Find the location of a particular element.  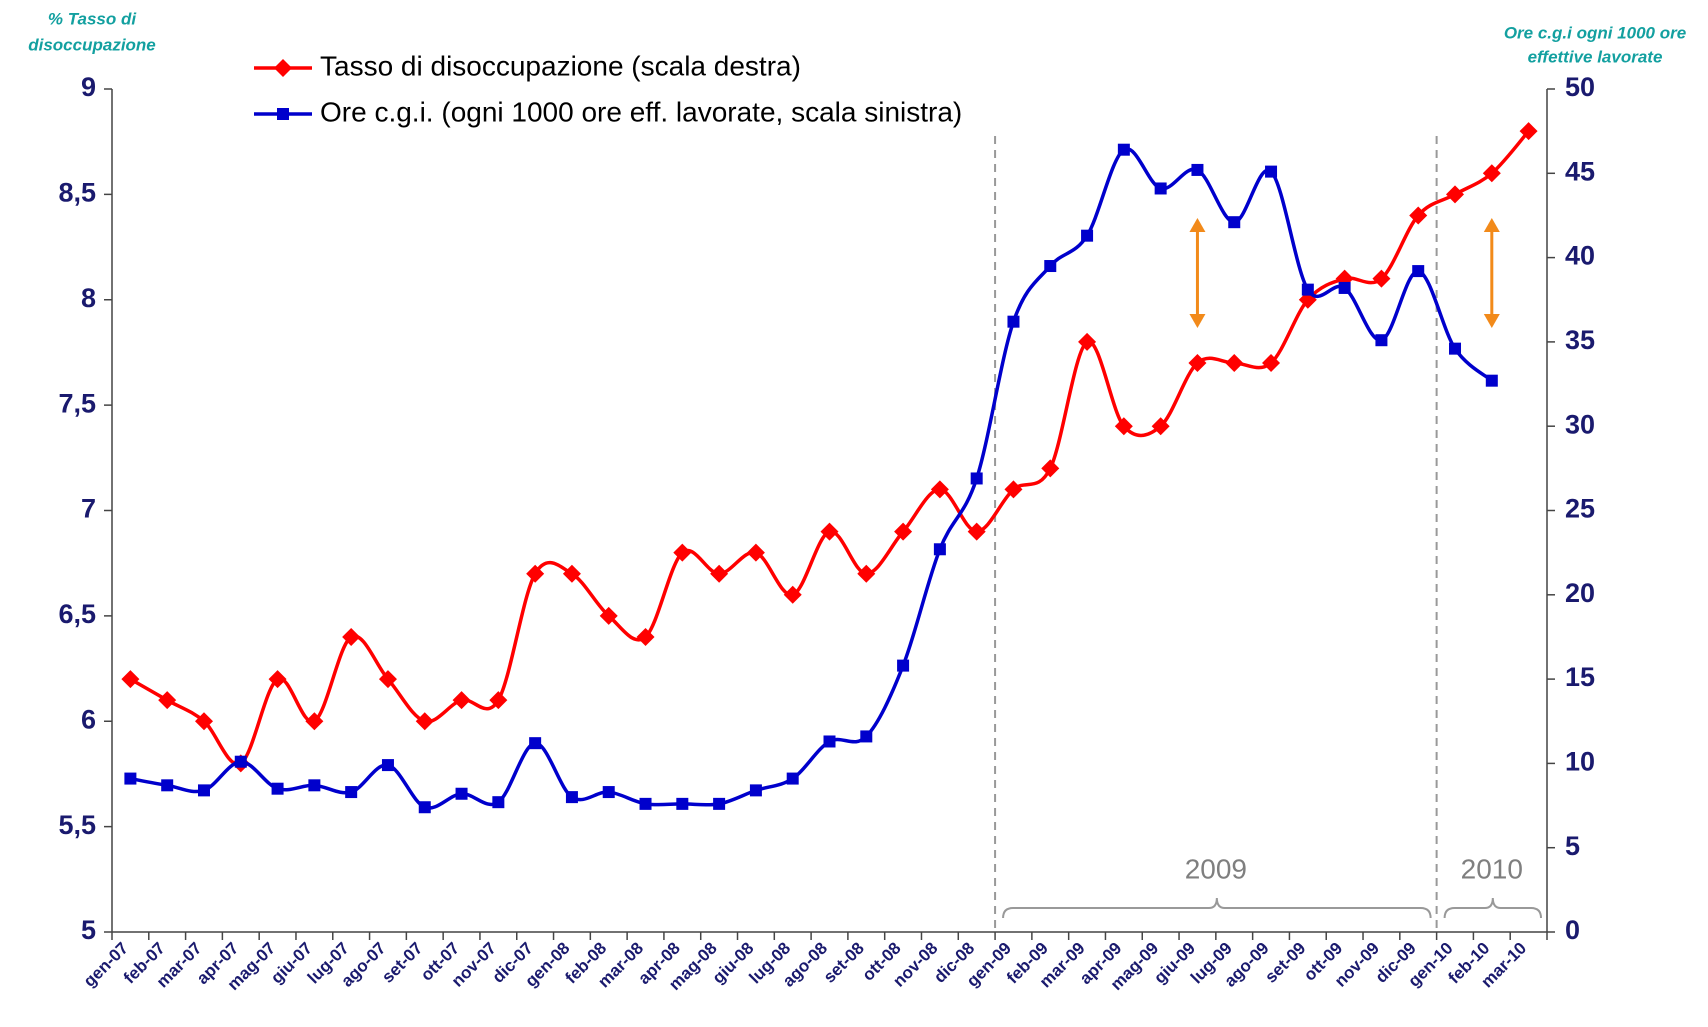

y-tick-label: 5,5 is located at coordinates (77, 825).